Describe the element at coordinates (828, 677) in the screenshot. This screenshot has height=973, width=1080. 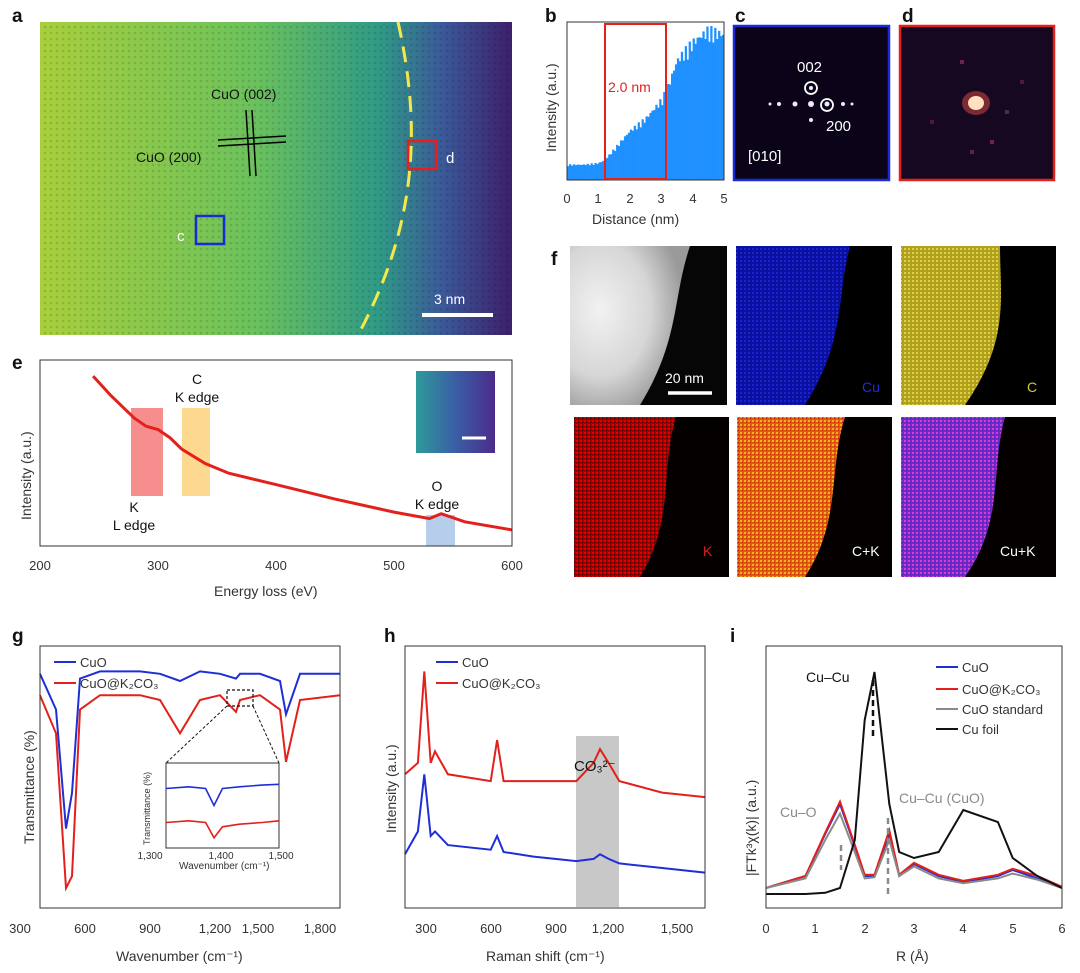
I see `chart-i-annotation-cucu: Cu–Cu` at that location.